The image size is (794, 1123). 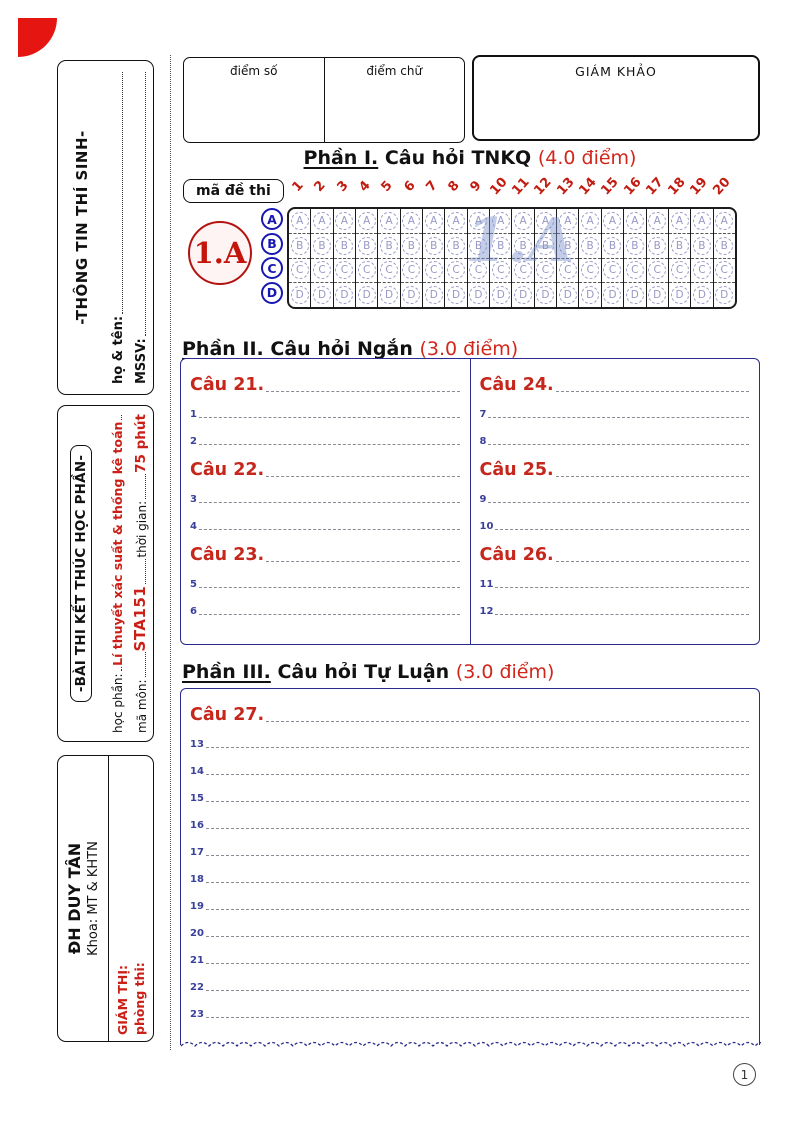 What do you see at coordinates (616, 98) in the screenshot?
I see `examiner-box: GIÁM KHẢO` at bounding box center [616, 98].